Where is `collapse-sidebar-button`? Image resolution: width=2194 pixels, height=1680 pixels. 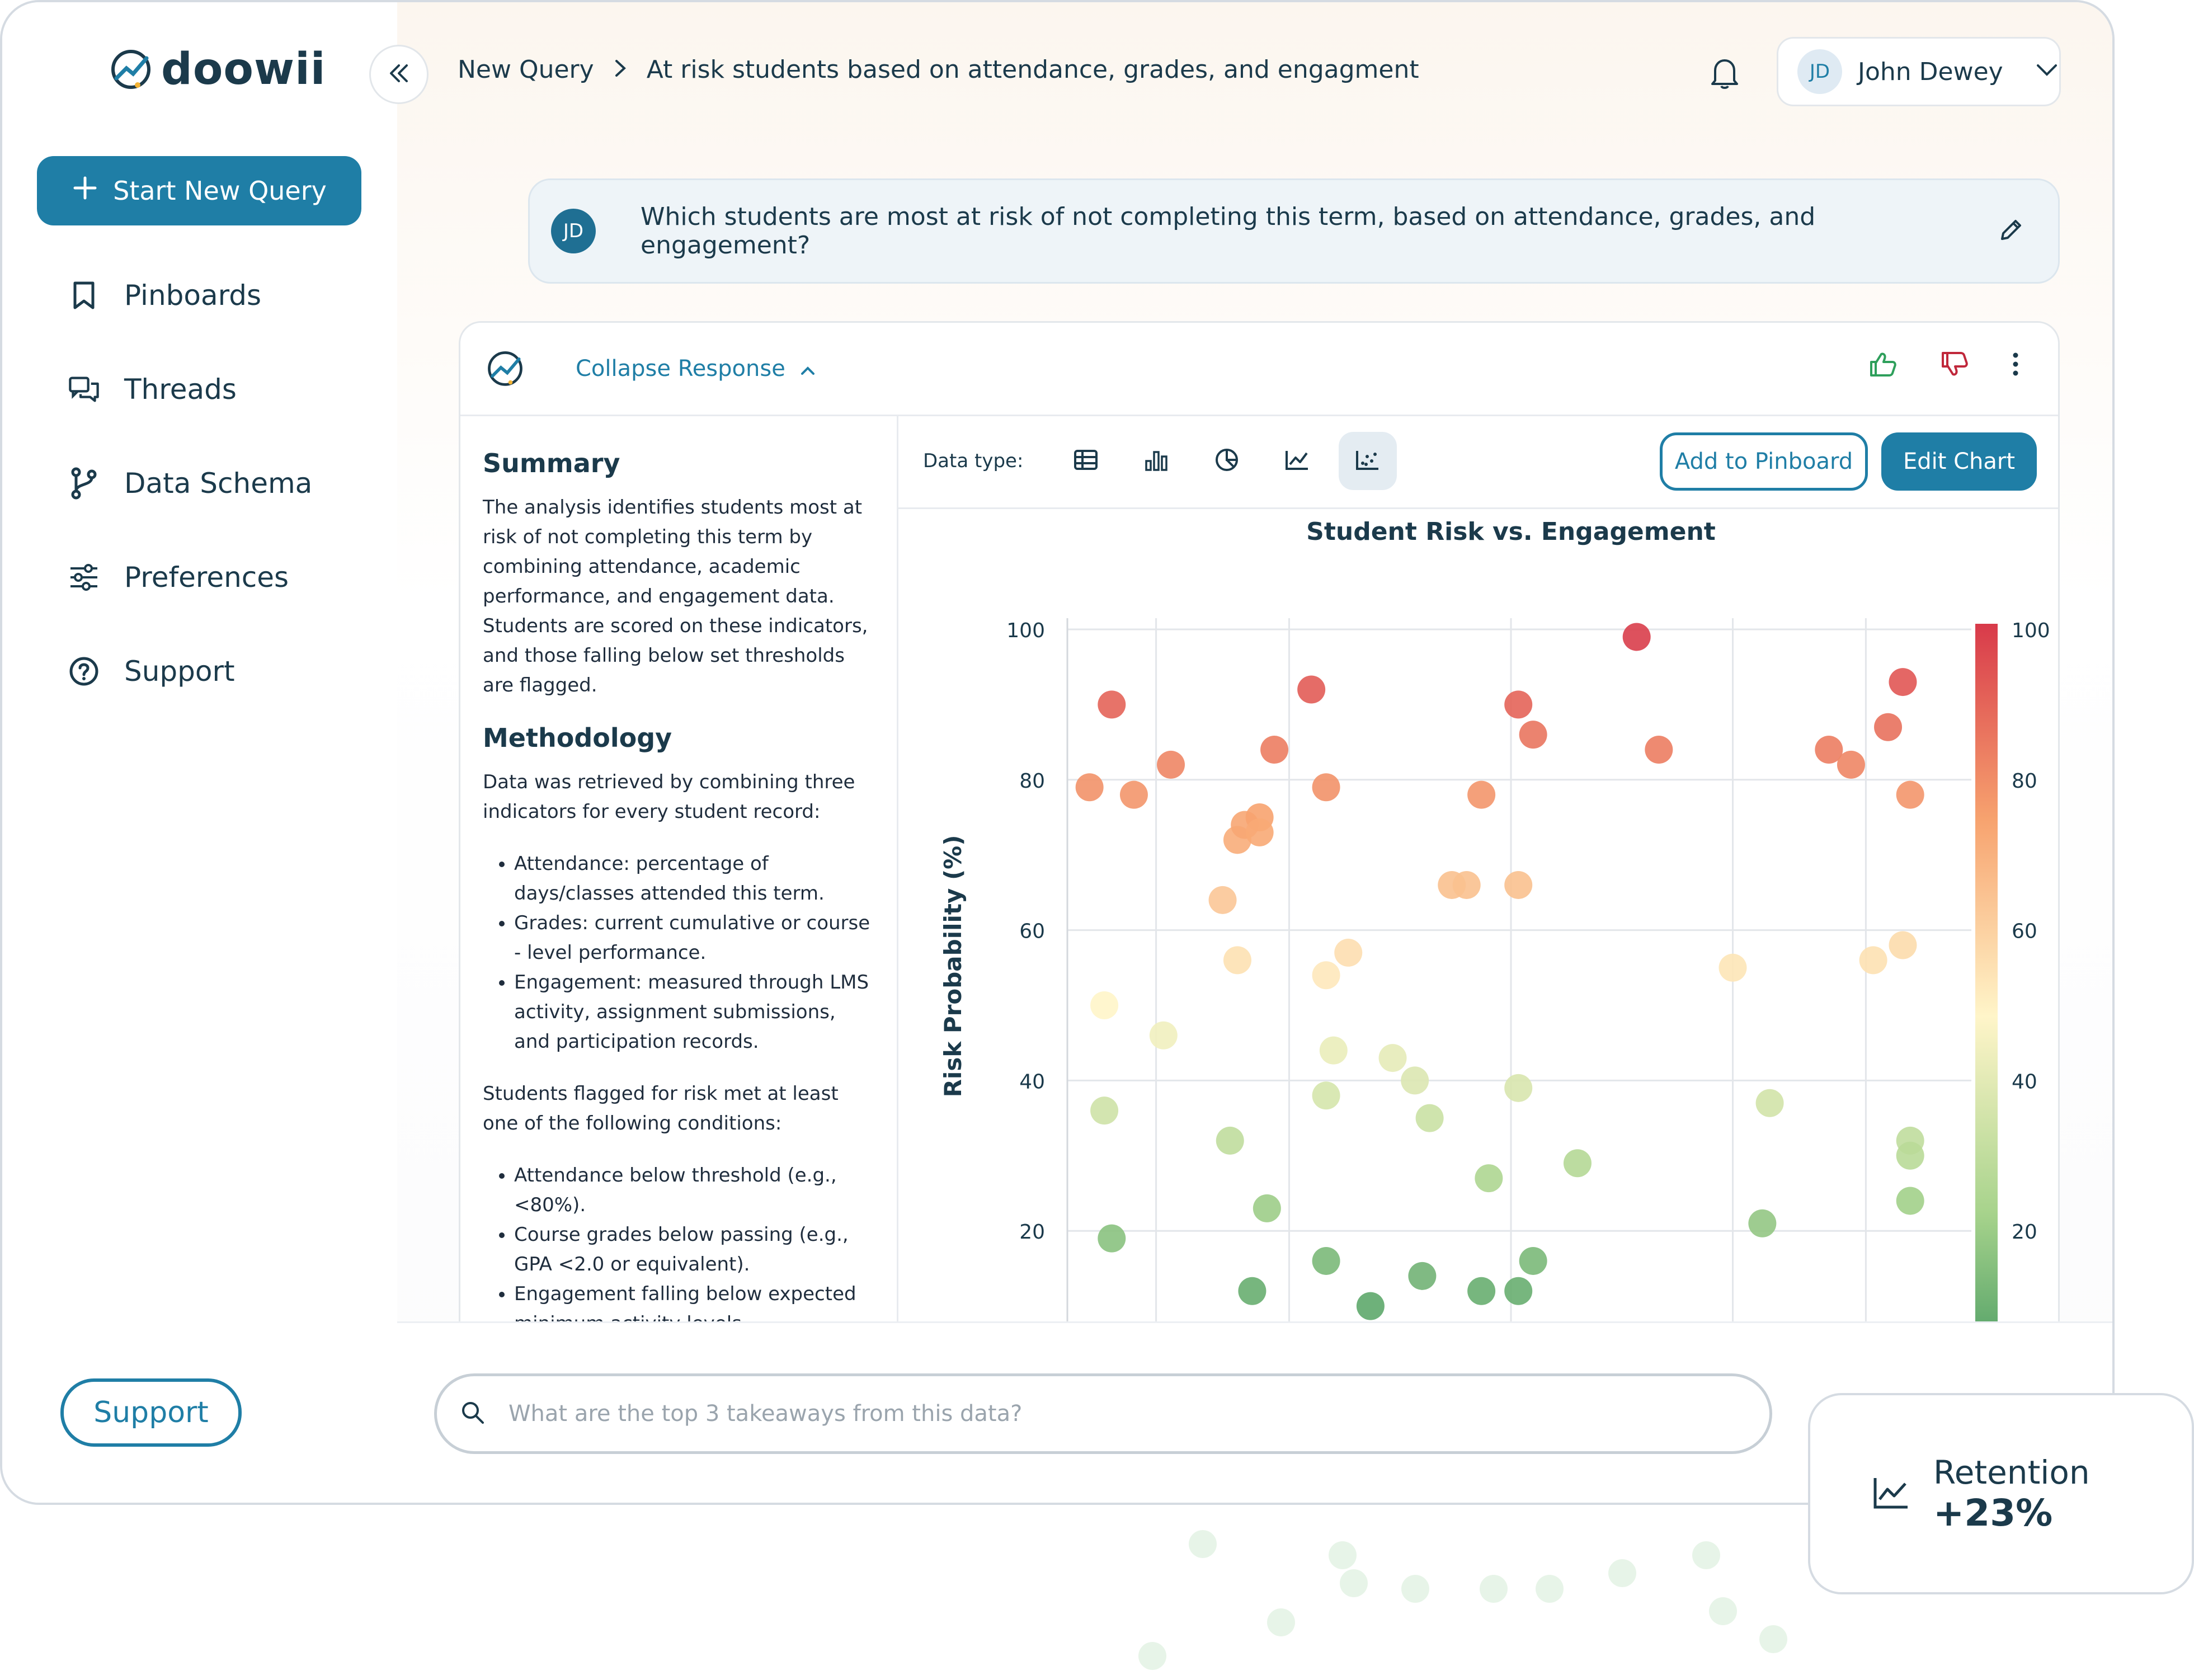
collapse-sidebar-button is located at coordinates (399, 75).